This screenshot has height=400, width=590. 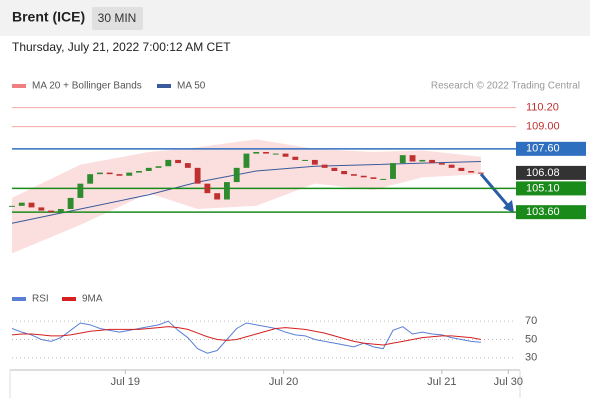 What do you see at coordinates (531, 358) in the screenshot?
I see `y-tick-label: 30` at bounding box center [531, 358].